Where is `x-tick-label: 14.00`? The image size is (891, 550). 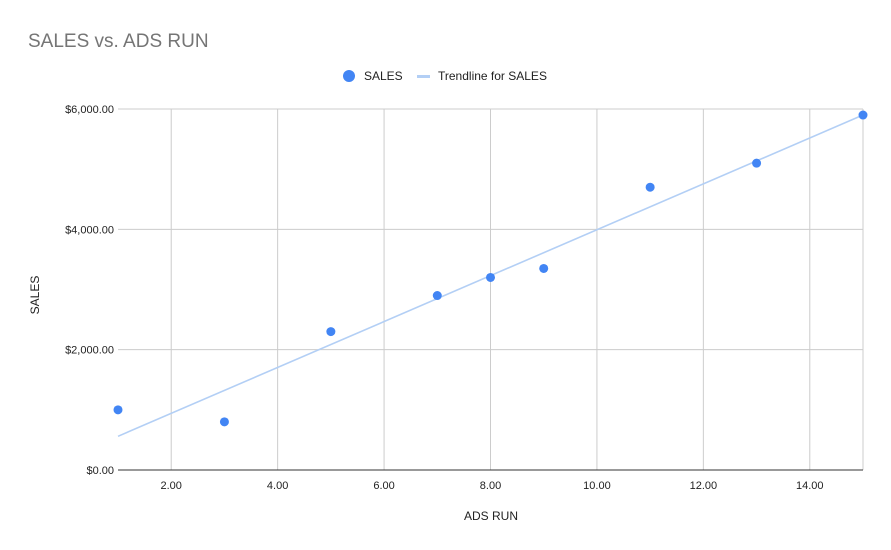
x-tick-label: 14.00 is located at coordinates (810, 486).